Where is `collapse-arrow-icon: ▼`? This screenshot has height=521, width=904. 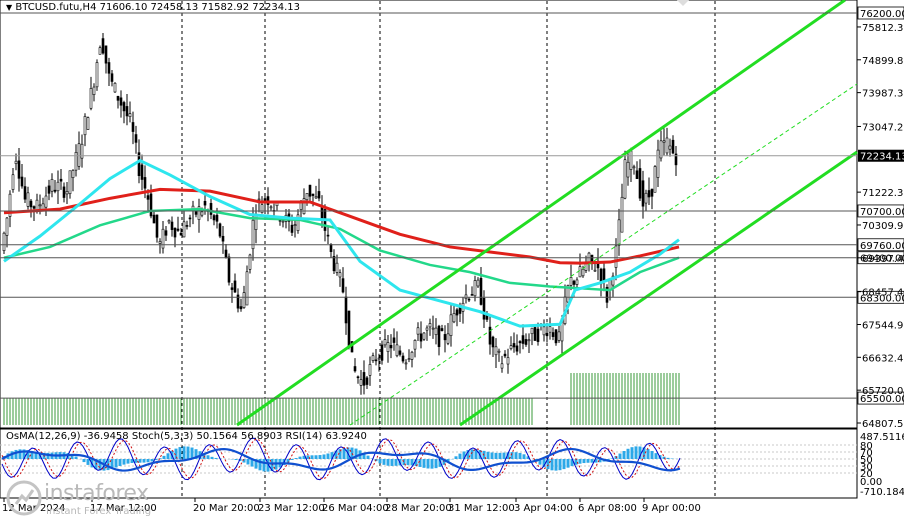 collapse-arrow-icon: ▼ is located at coordinates (9, 7).